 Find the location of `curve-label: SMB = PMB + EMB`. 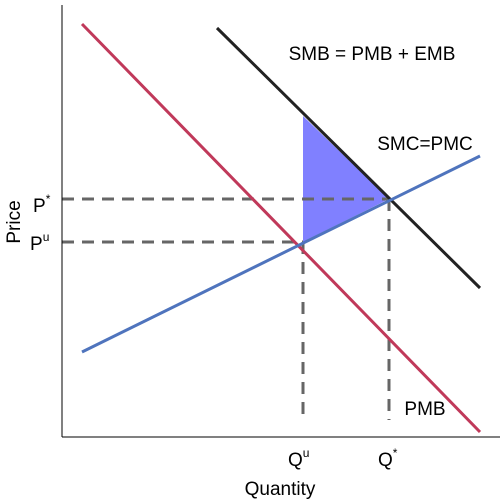

curve-label: SMB = PMB + EMB is located at coordinates (372, 54).